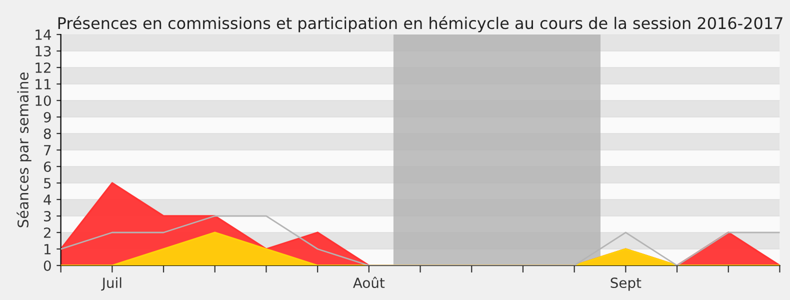  What do you see at coordinates (47, 249) in the screenshot?
I see `y-tick-label: 1` at bounding box center [47, 249].